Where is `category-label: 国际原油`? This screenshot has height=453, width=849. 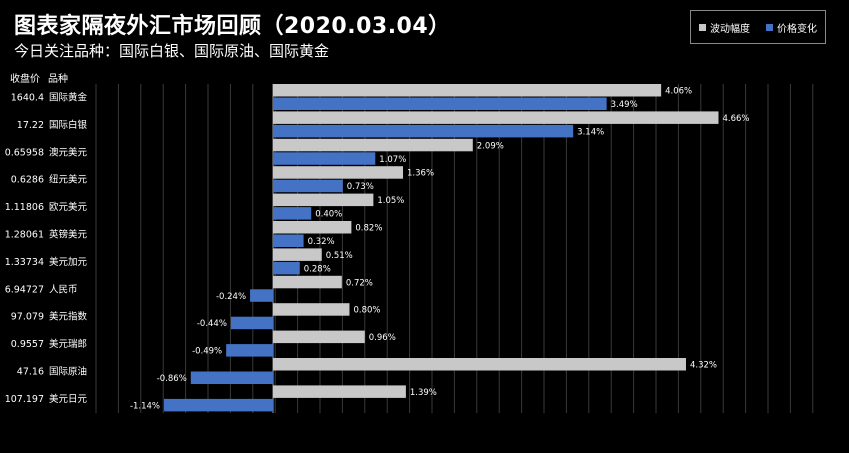
category-label: 国际原油 is located at coordinates (68, 372).